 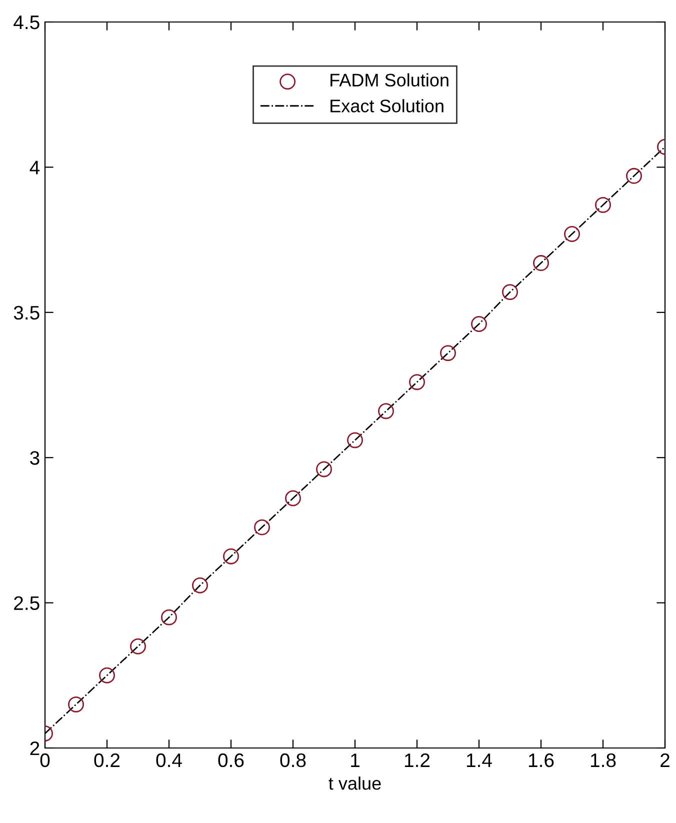 What do you see at coordinates (389, 80) in the screenshot?
I see `legend-label: FADM Solution` at bounding box center [389, 80].